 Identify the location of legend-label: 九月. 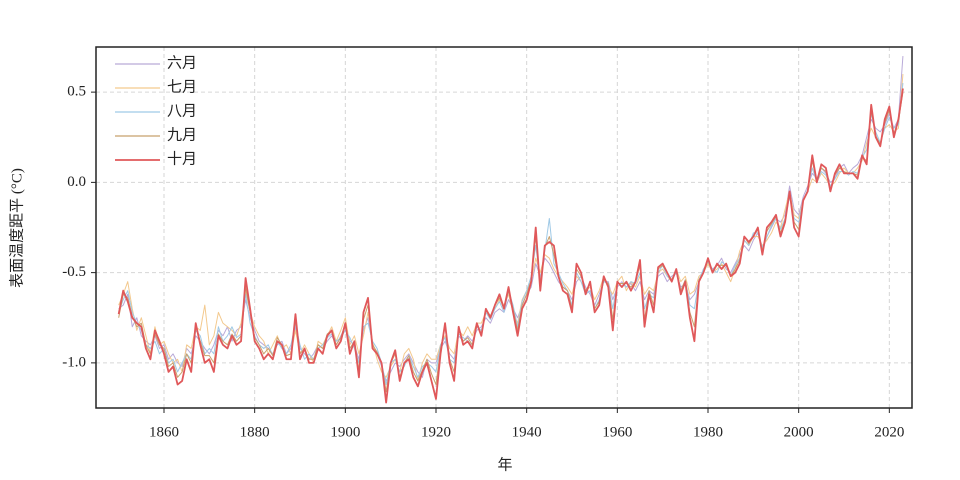
(182, 134).